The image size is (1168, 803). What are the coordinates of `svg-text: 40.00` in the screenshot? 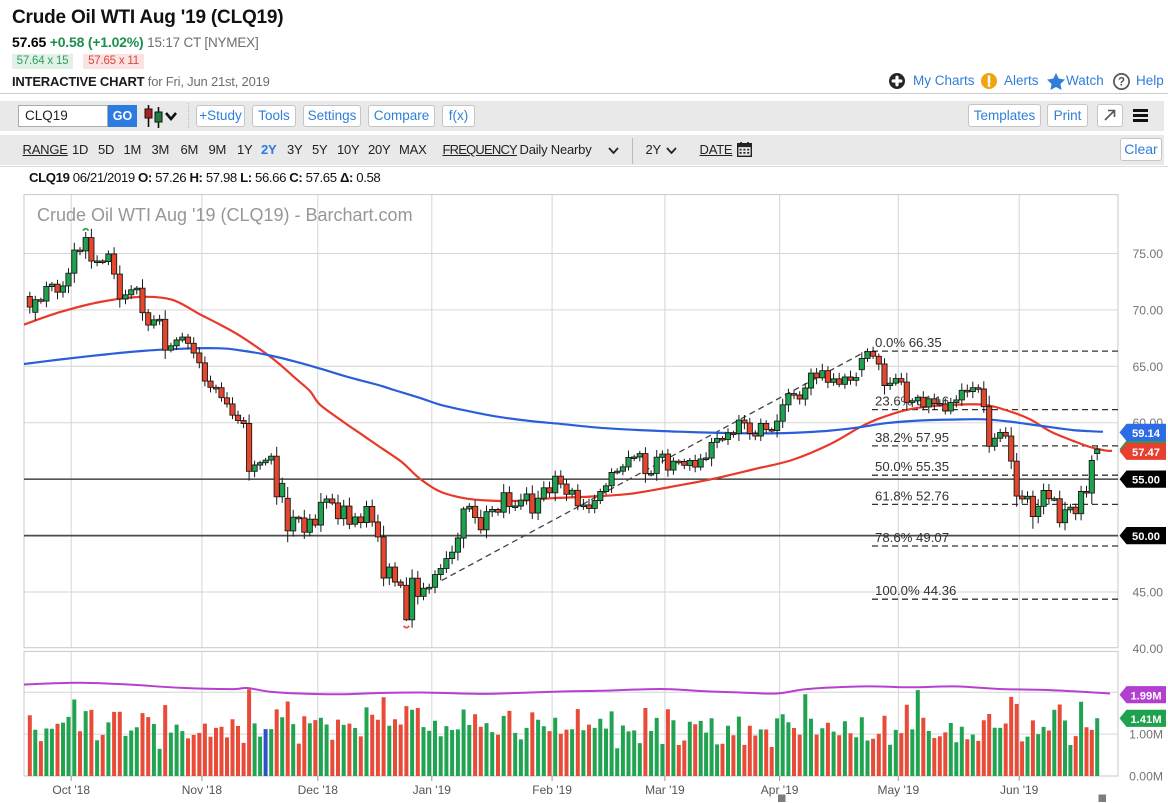 It's located at (1148, 649).